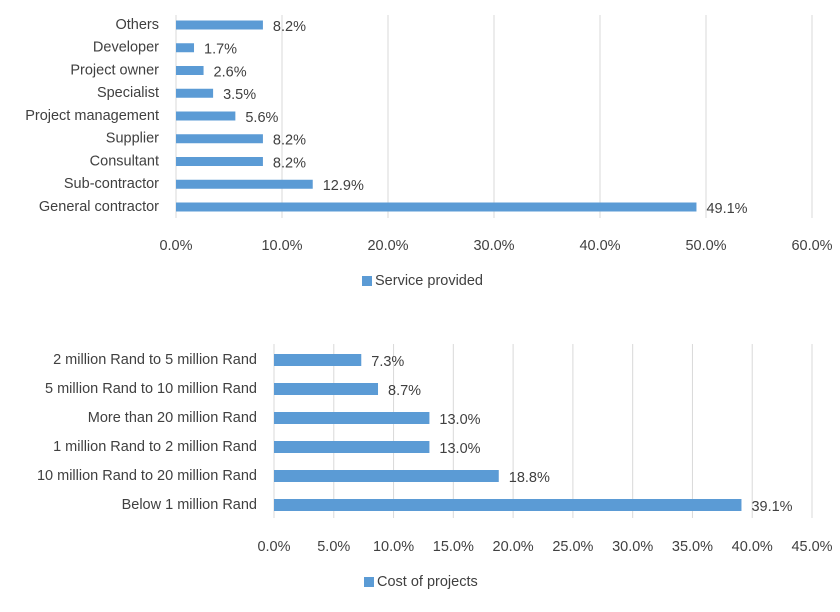 This screenshot has height=612, width=840. Describe the element at coordinates (811, 547) in the screenshot. I see `x-tick-label: 45.0%` at that location.